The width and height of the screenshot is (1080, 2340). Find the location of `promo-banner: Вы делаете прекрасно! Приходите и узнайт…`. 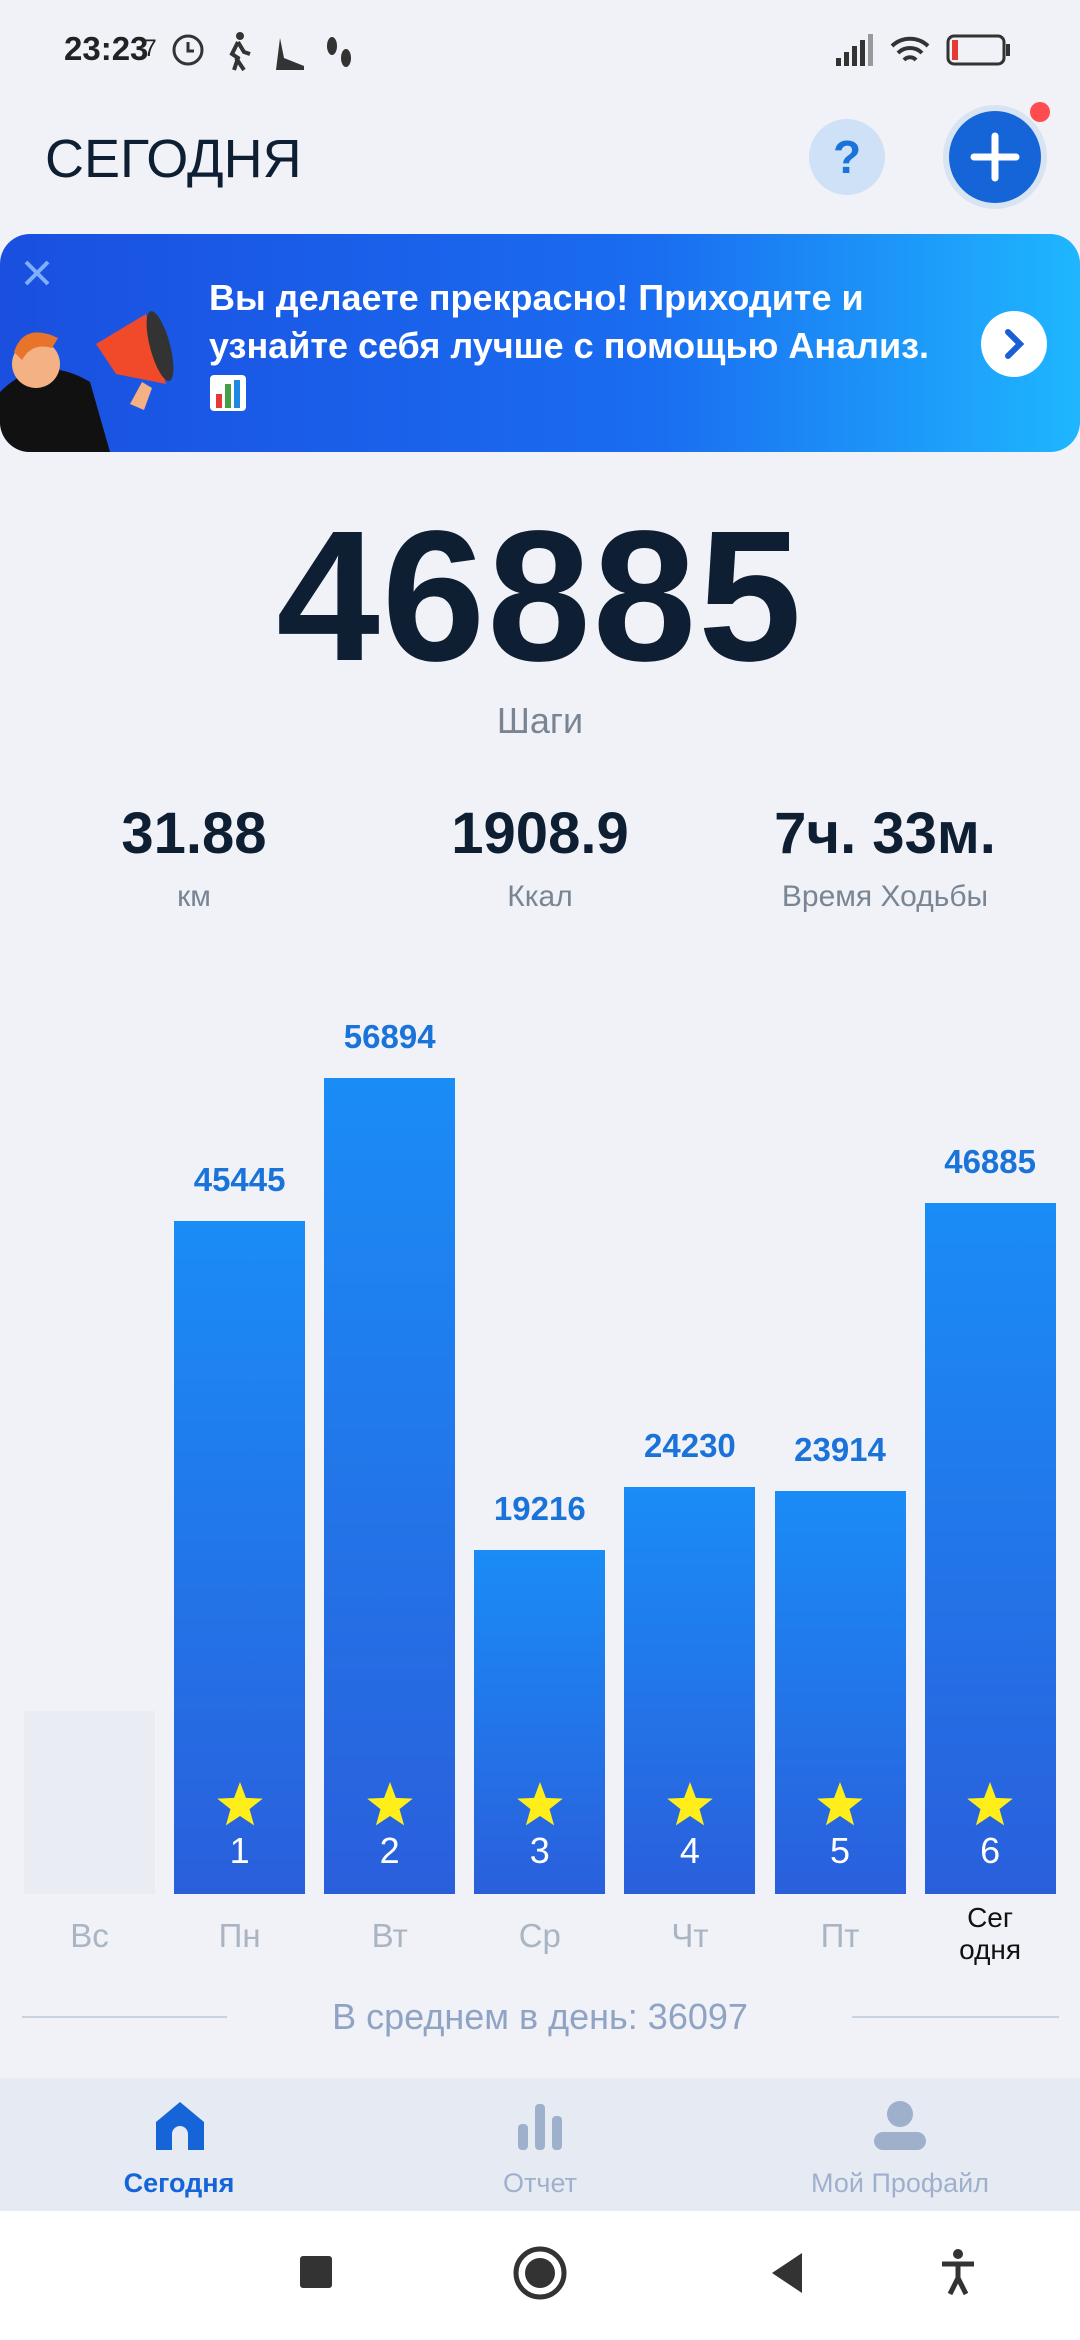

promo-banner: Вы делаете прекрасно! Приходите и узнайт… is located at coordinates (540, 343).